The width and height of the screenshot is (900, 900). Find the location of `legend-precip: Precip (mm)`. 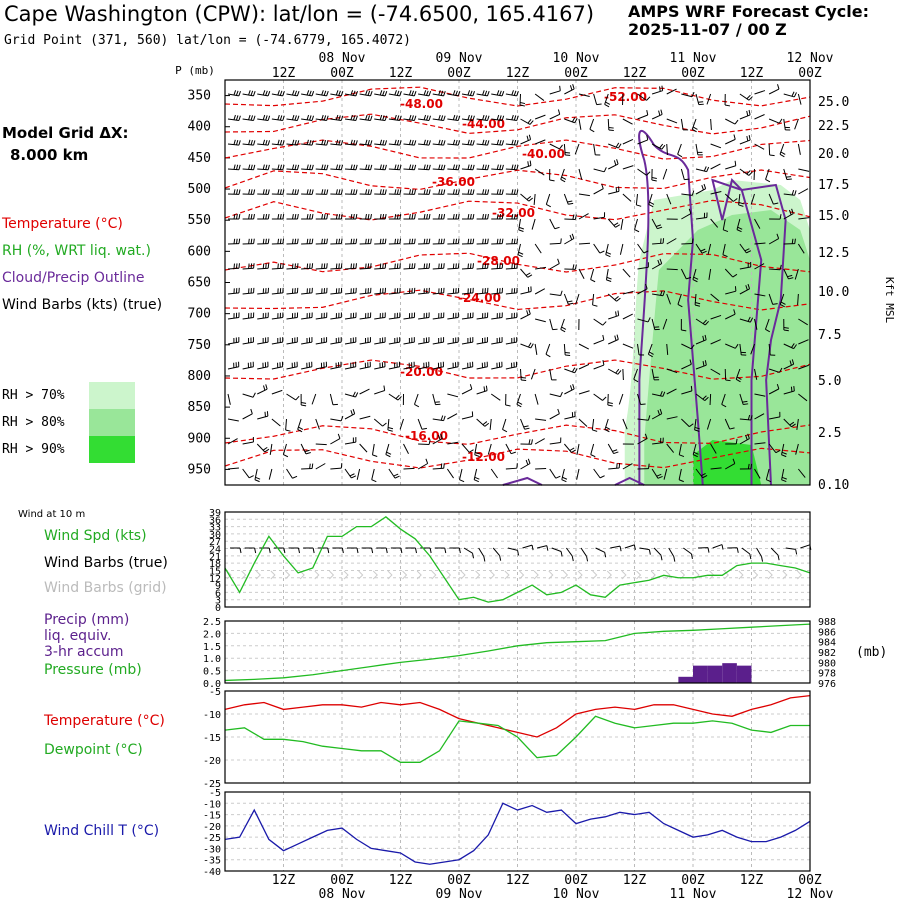

legend-precip: Precip (mm) is located at coordinates (87, 620).